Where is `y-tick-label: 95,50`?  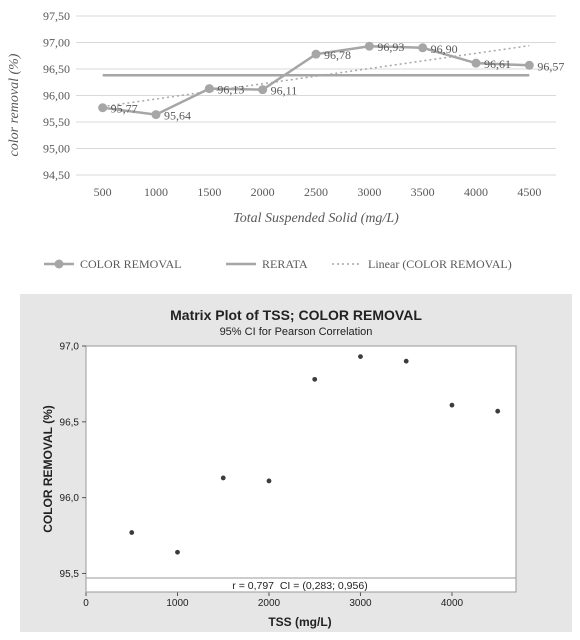 y-tick-label: 95,50 is located at coordinates (56, 122).